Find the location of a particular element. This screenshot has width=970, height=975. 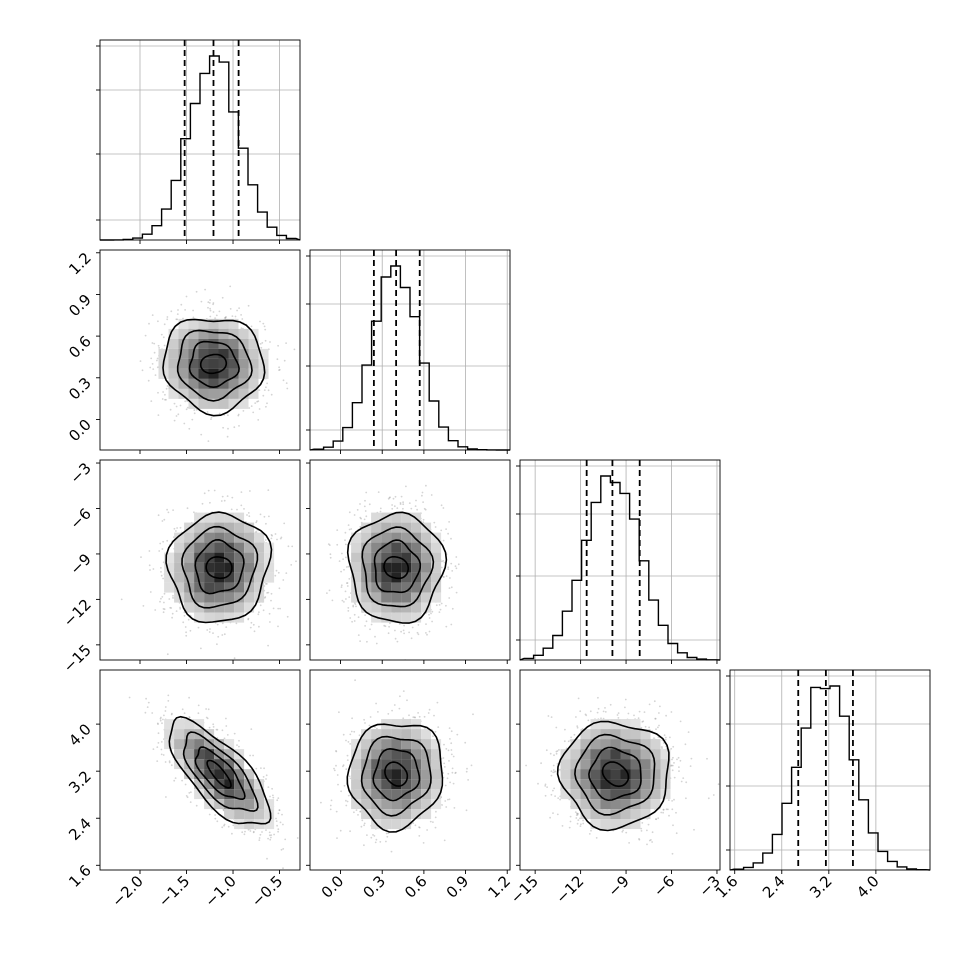

y-tick-label-1-0: 0.0 is located at coordinates (80, 431).